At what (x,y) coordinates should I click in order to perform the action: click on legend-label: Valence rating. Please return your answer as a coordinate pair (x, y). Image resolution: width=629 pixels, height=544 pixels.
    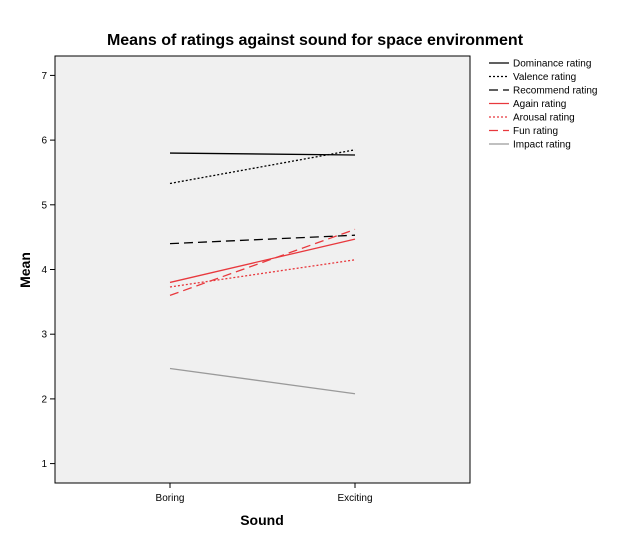
    Looking at the image, I should click on (544, 77).